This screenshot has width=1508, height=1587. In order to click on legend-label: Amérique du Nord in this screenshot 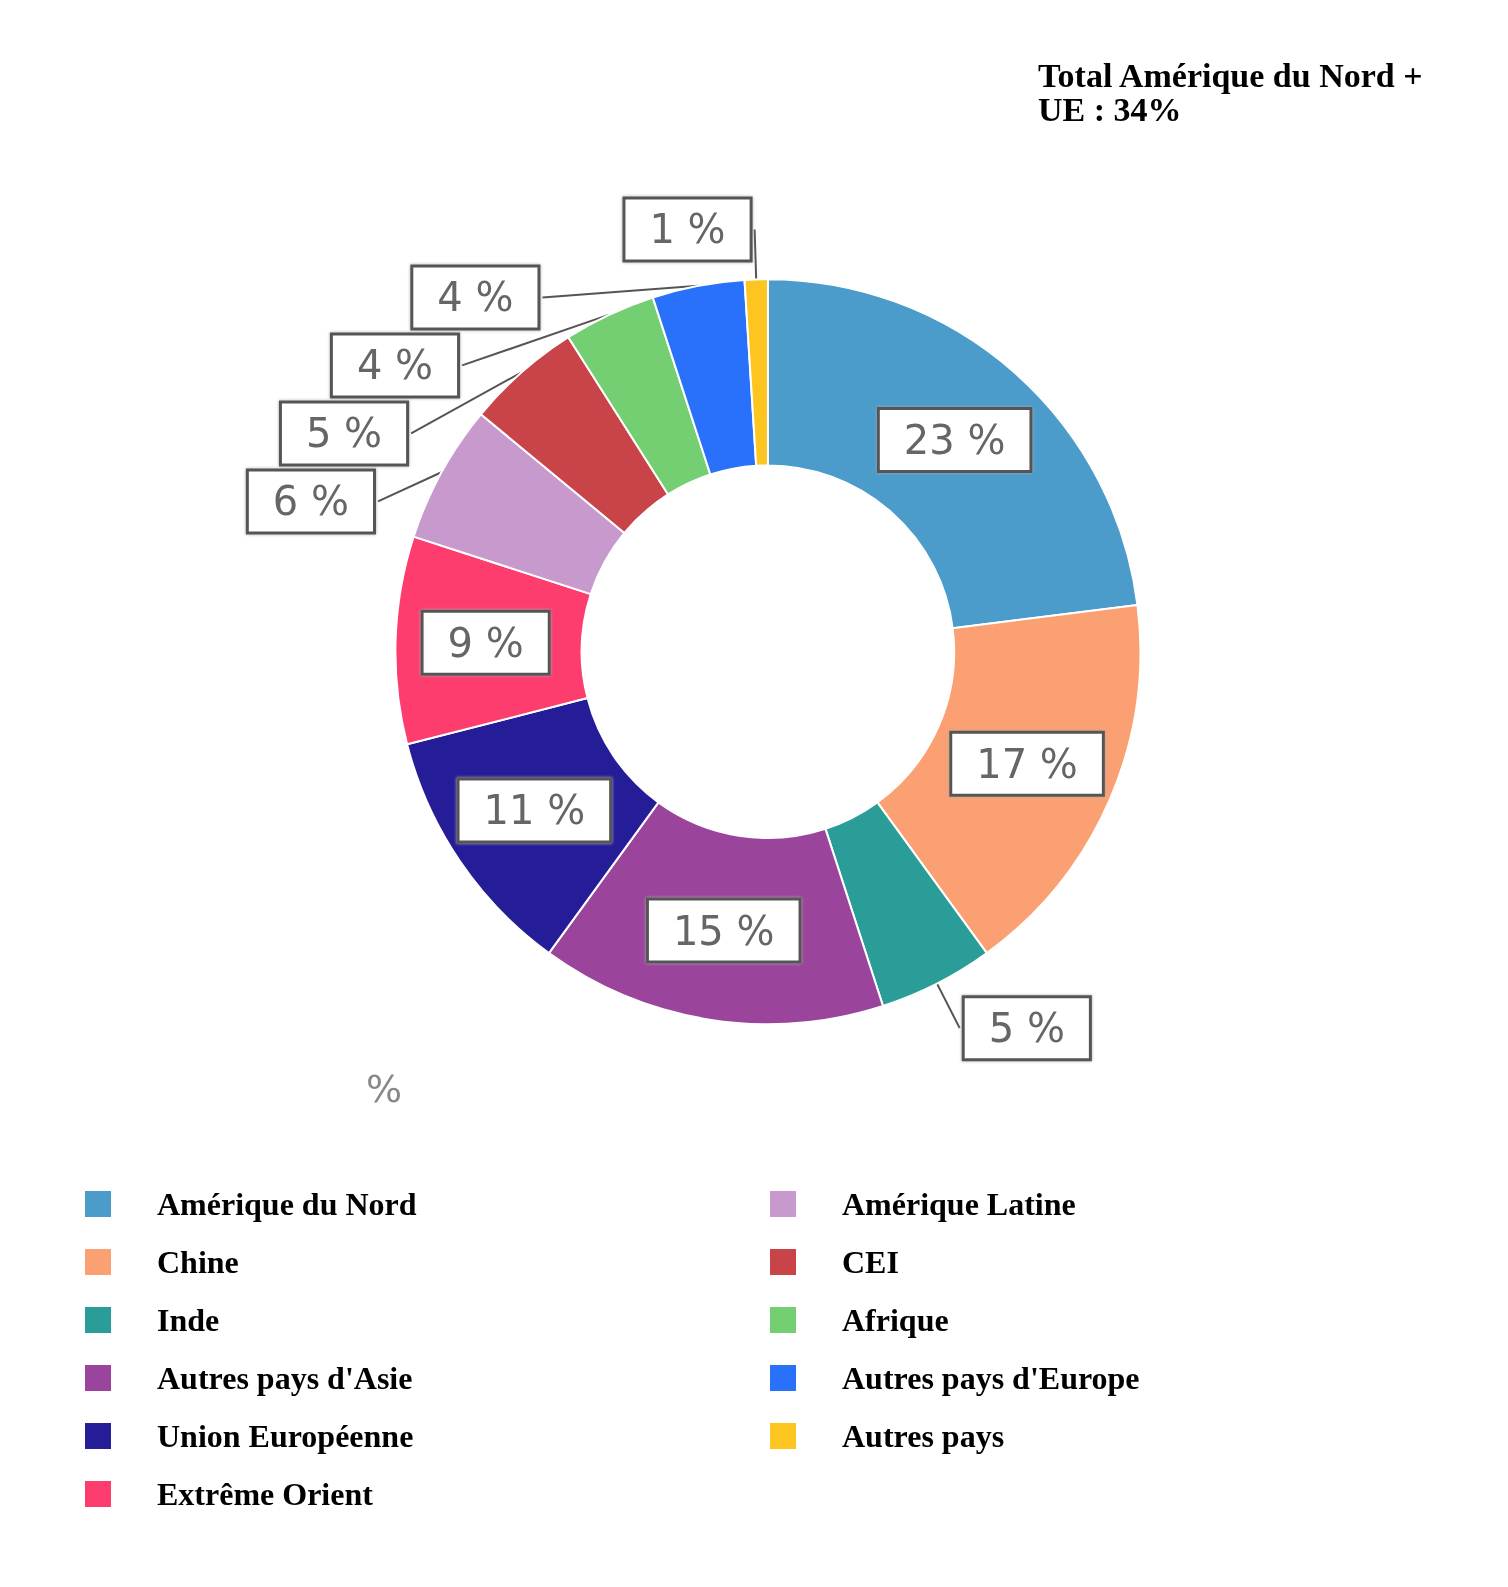, I will do `click(287, 1204)`.